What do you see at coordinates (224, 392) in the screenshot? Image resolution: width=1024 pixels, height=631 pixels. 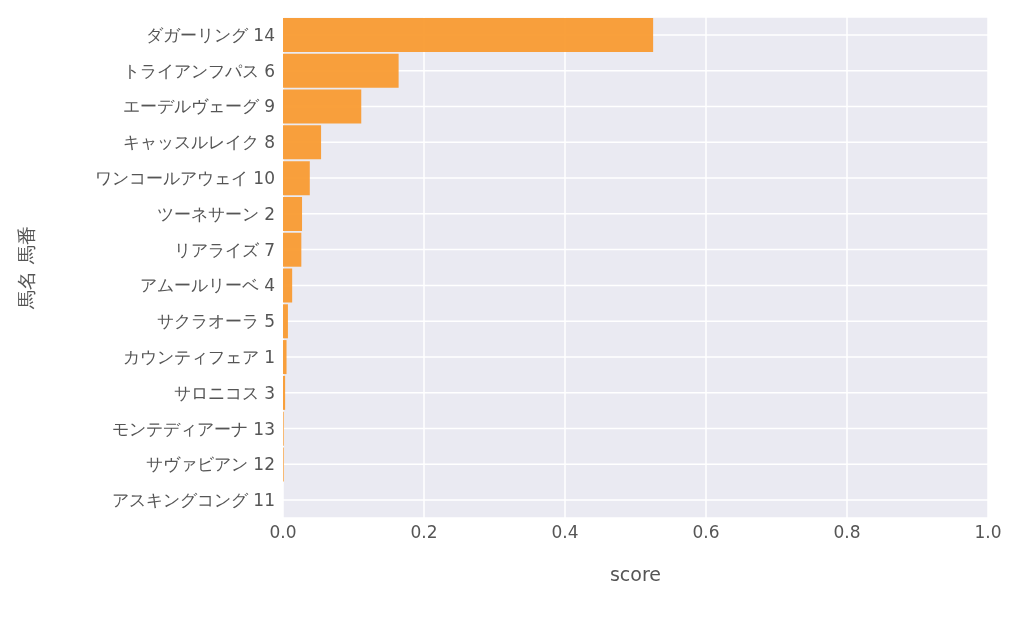 I see `y-tick-label: サロニコス 3` at bounding box center [224, 392].